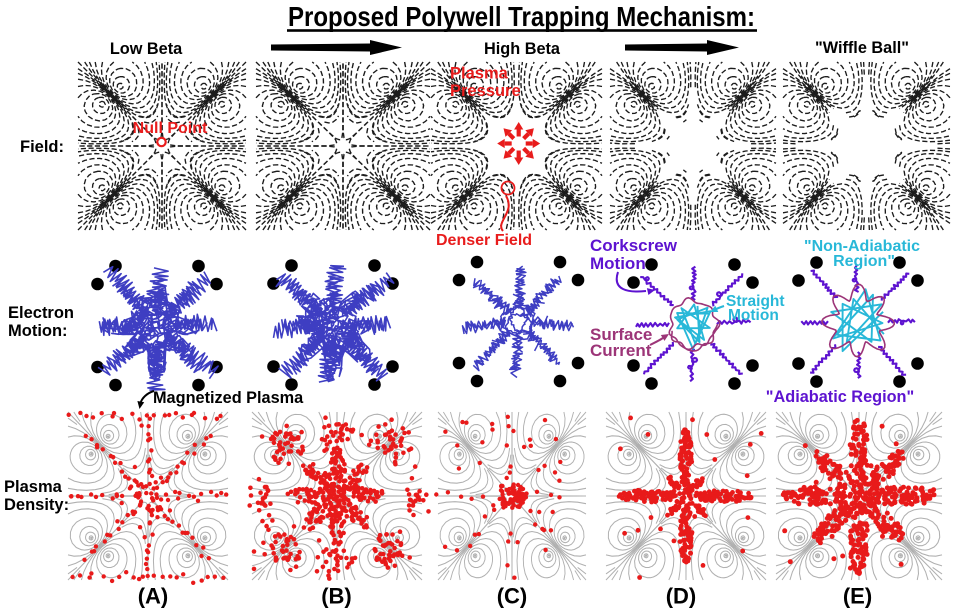 The width and height of the screenshot is (960, 613). I want to click on svg-text: Low Beta, so click(146, 49).